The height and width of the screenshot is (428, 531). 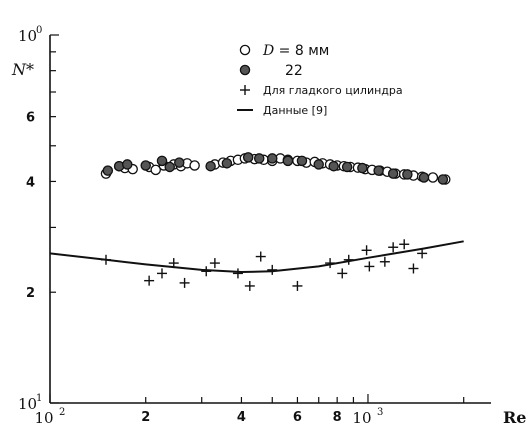 What do you see at coordinates (514, 417) in the screenshot?
I see `x-axis-title: Re` at bounding box center [514, 417].